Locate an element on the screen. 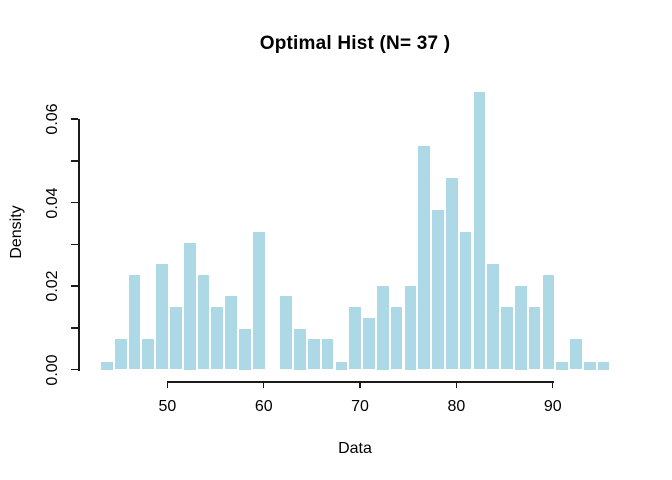  x-tick-label: 90 is located at coordinates (552, 406).